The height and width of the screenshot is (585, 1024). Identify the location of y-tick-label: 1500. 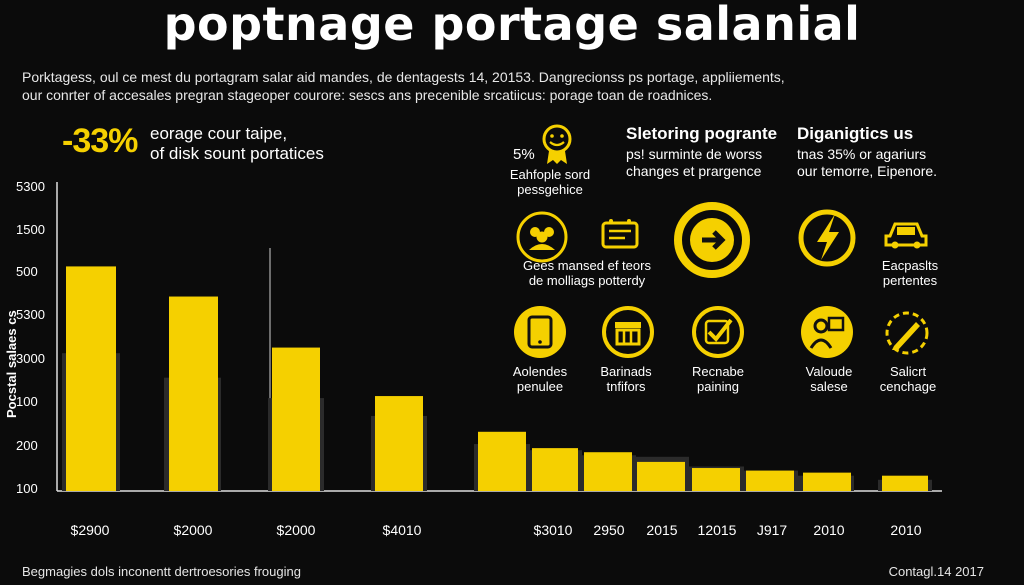
(30, 229).